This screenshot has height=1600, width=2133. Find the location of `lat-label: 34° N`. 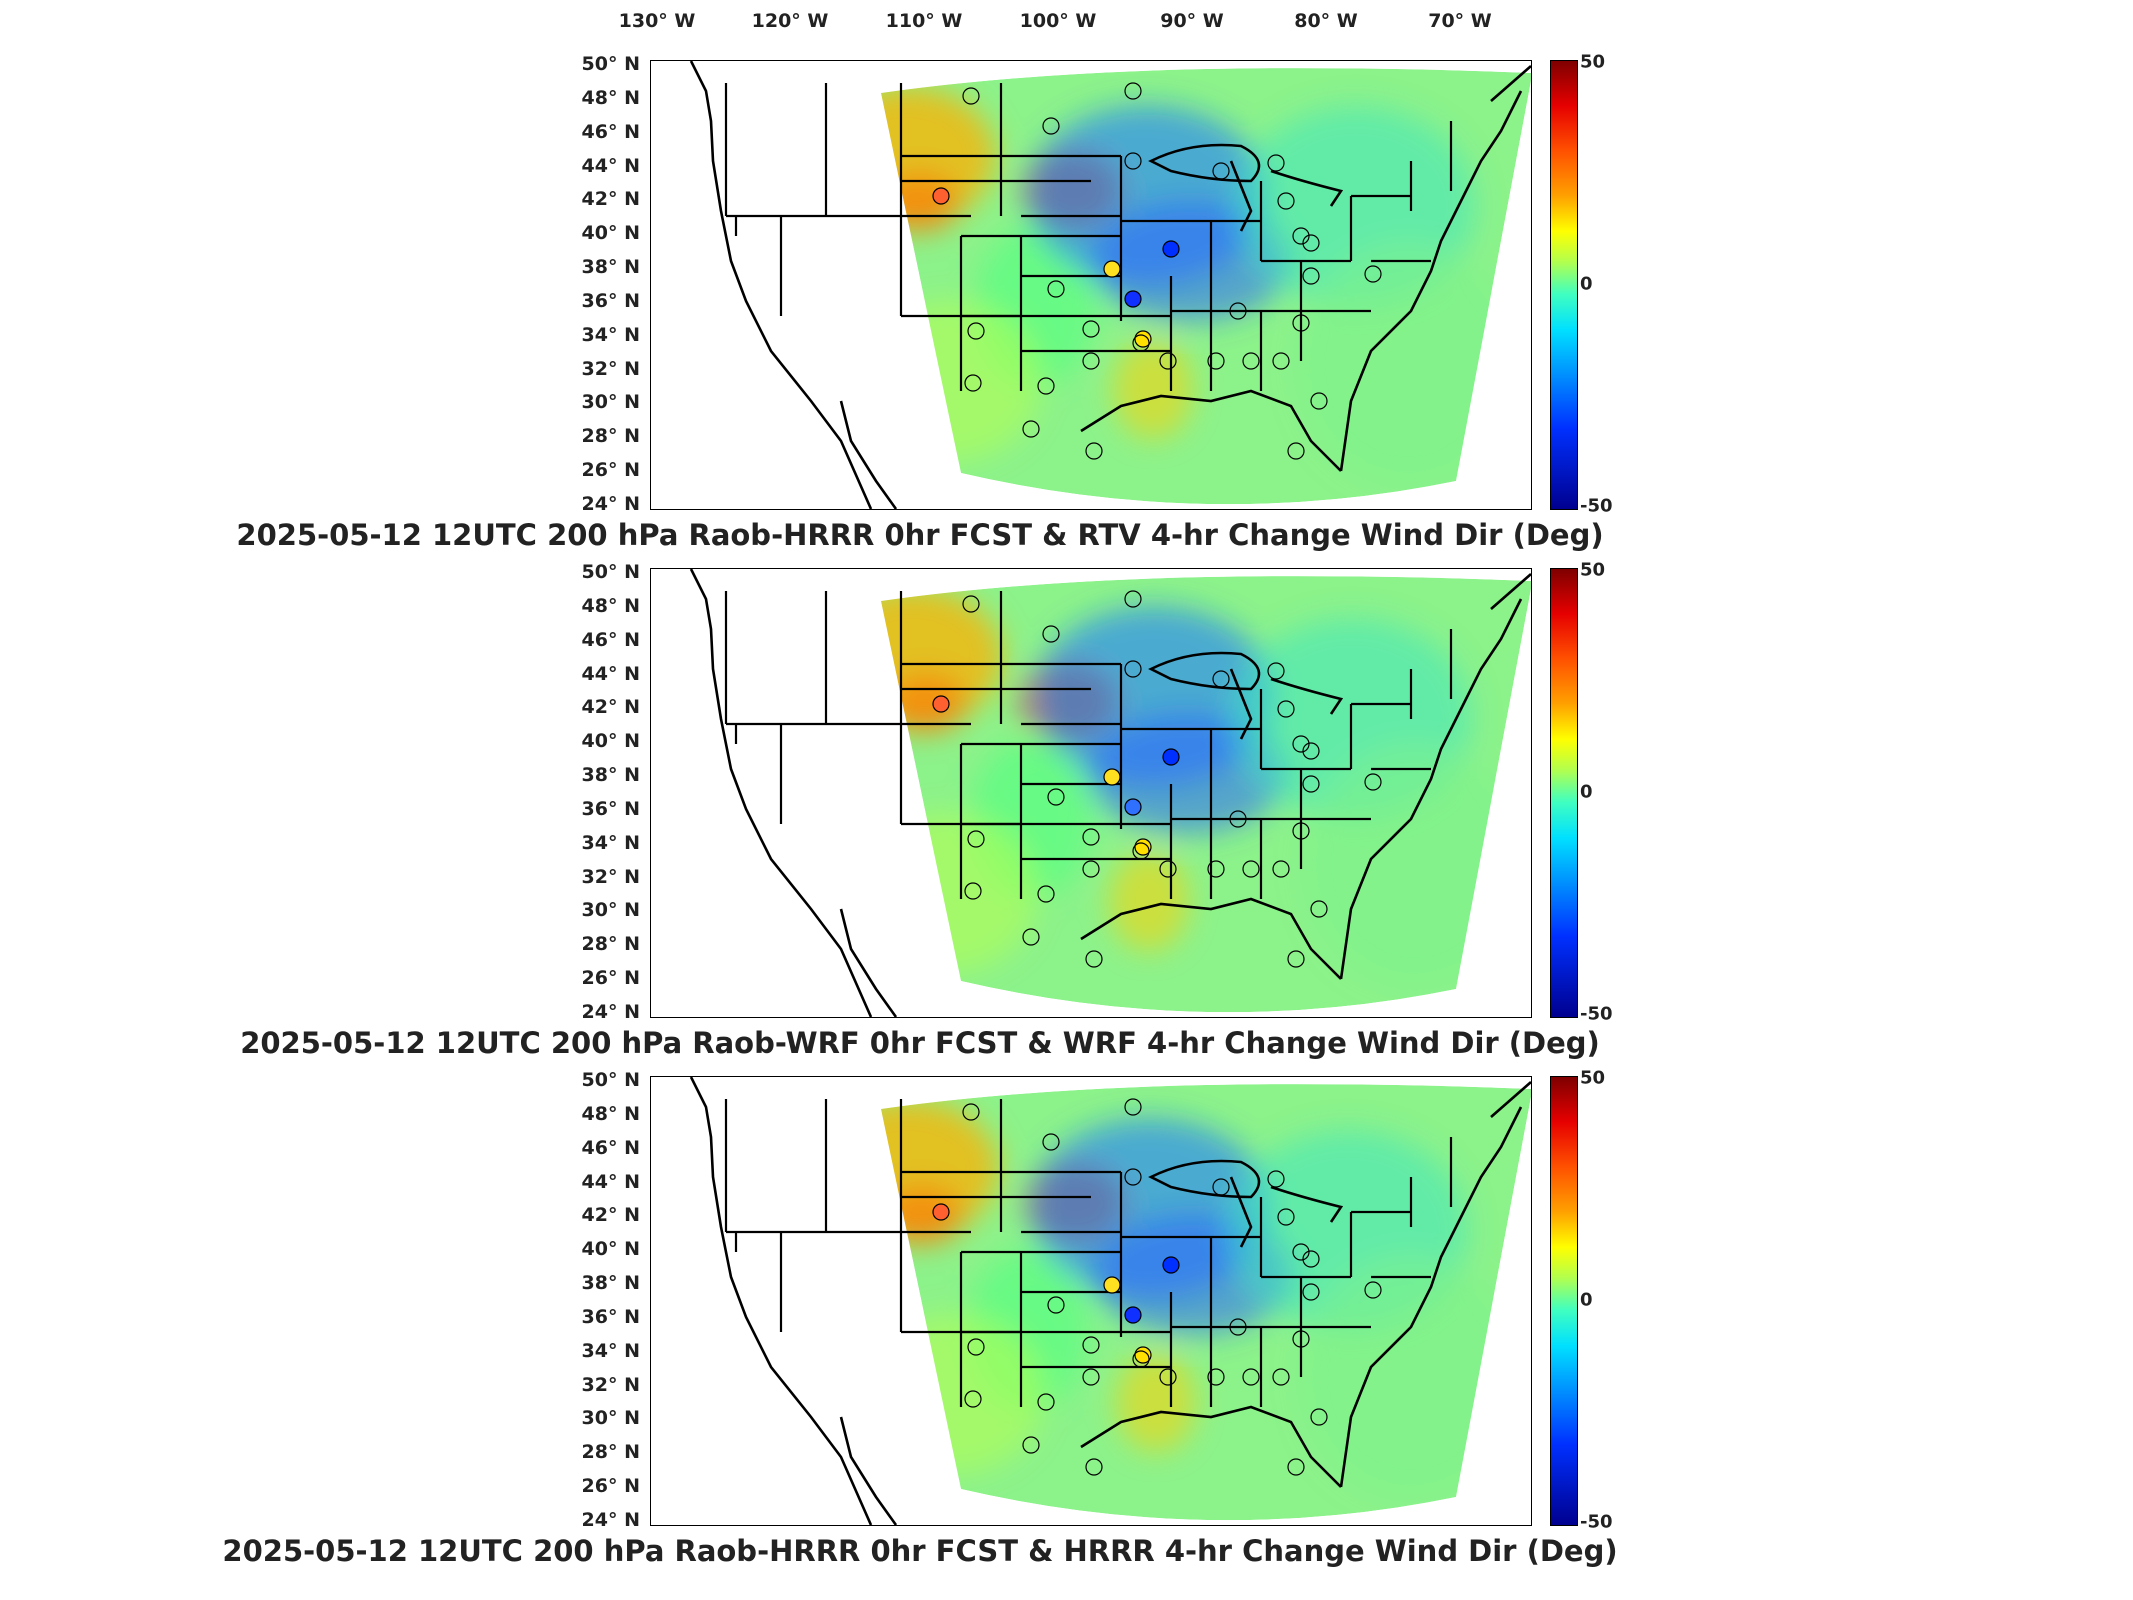

lat-label: 34° N is located at coordinates (610, 842).